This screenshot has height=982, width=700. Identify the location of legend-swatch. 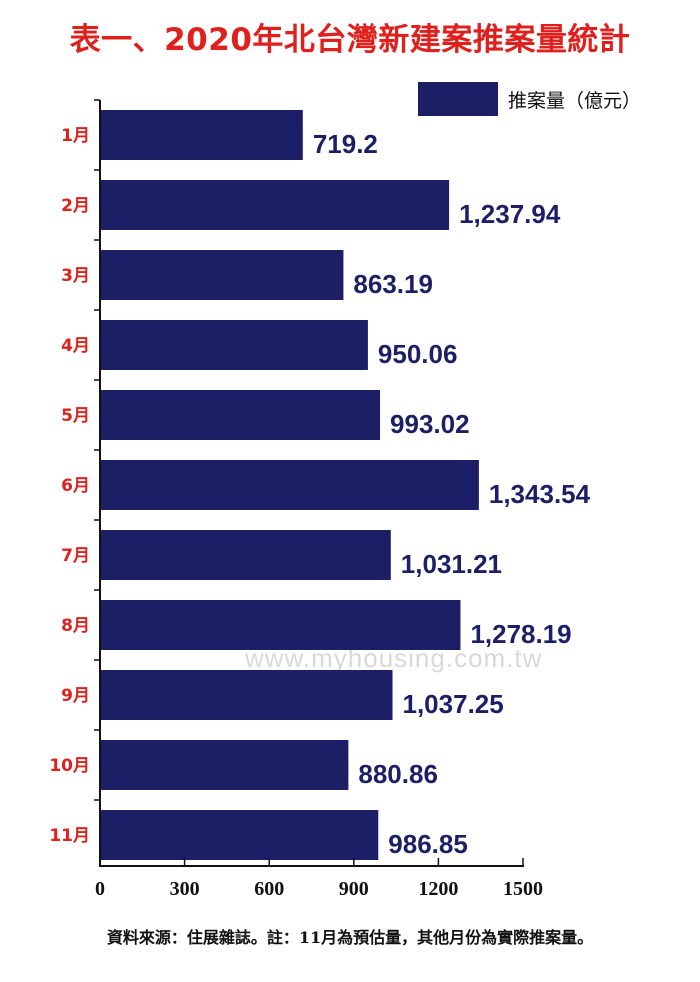
(458, 99).